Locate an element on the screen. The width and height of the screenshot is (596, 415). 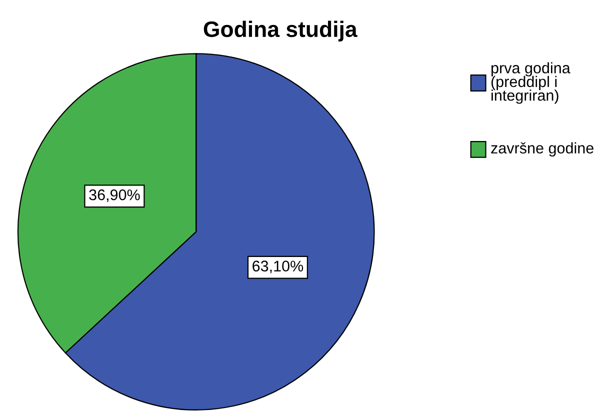
data-label: 36,90% is located at coordinates (114, 195).